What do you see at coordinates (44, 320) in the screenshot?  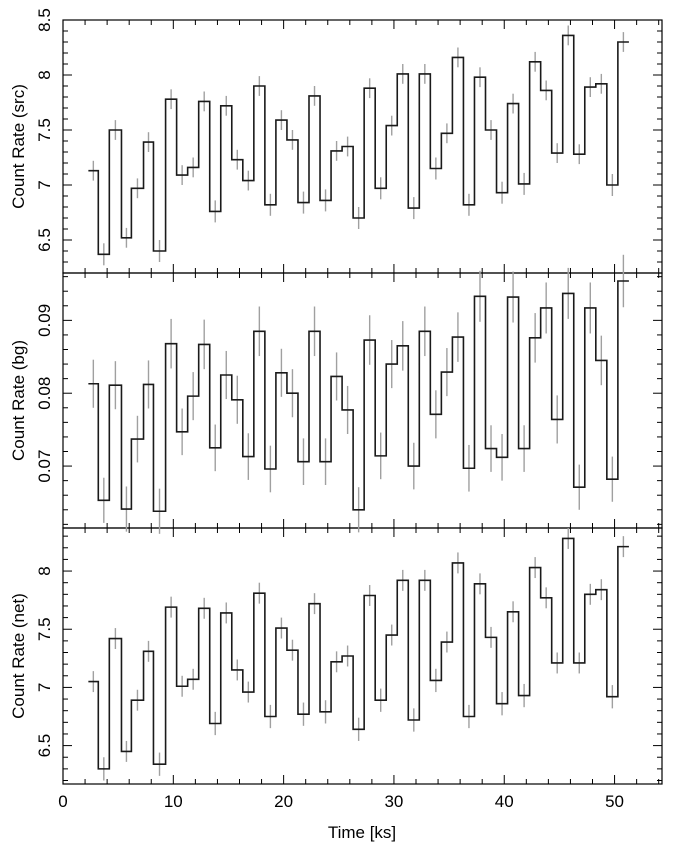 I see `y-tick-label: 0.09` at bounding box center [44, 320].